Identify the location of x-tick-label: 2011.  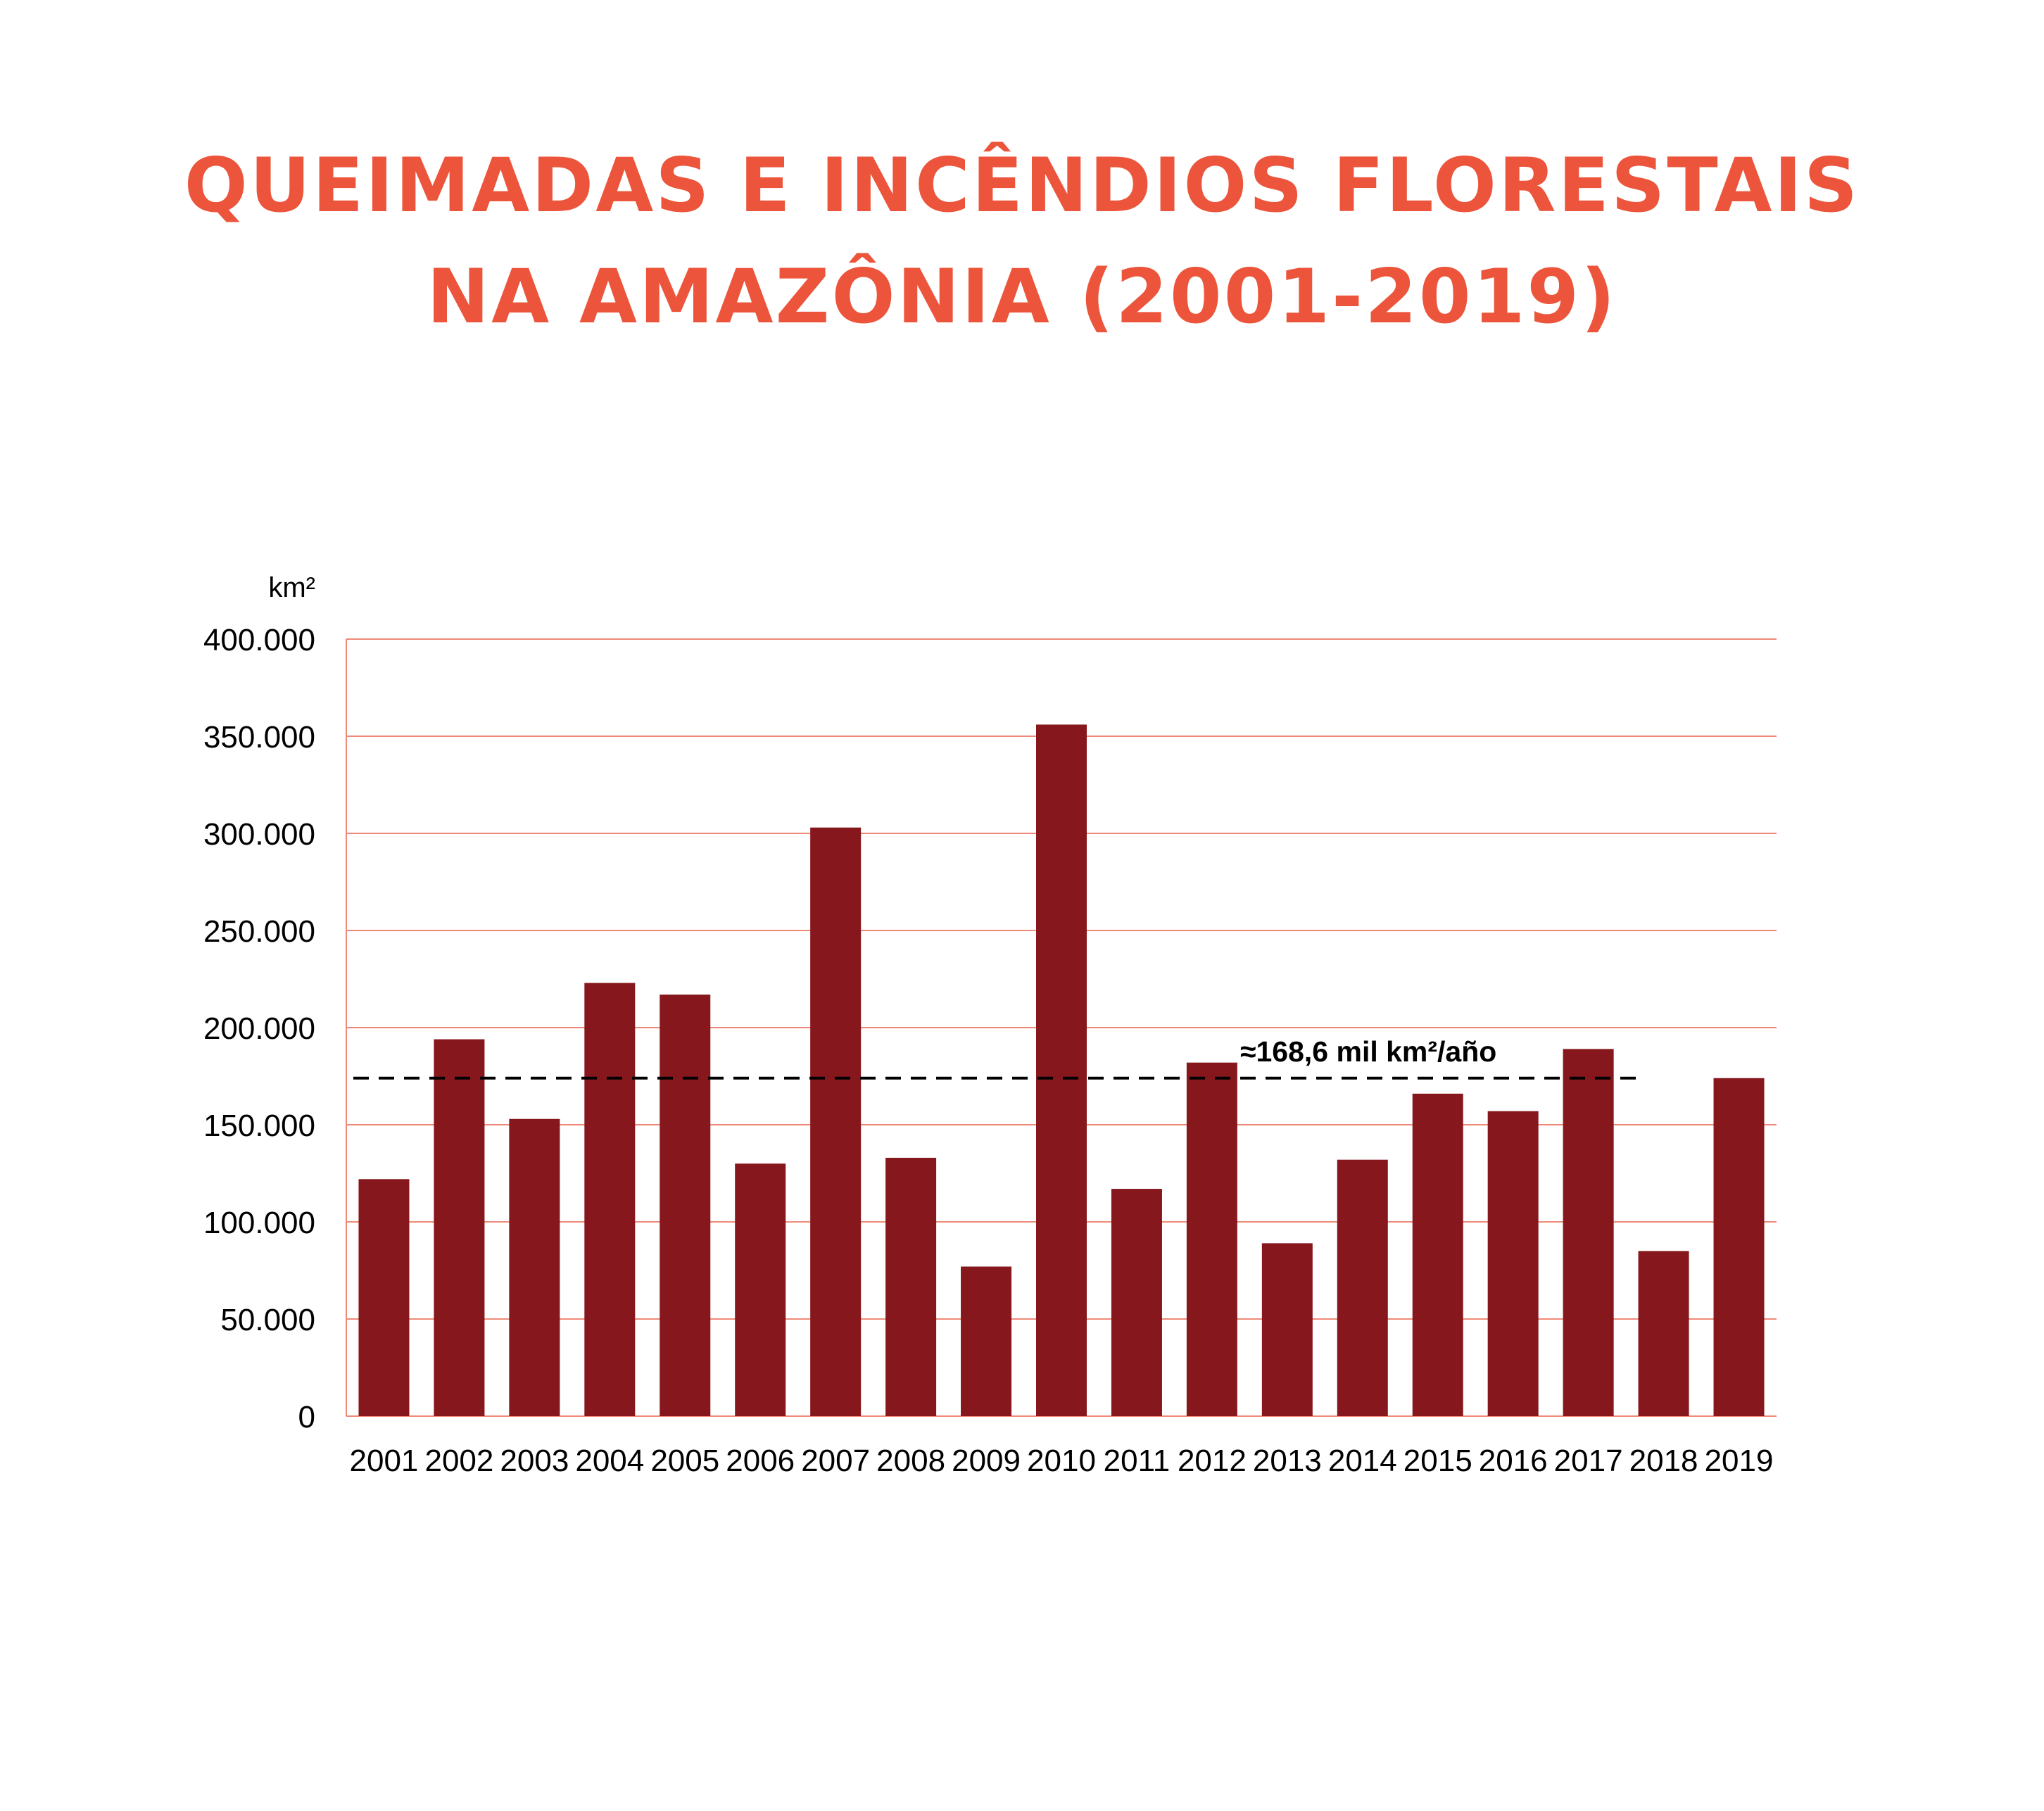
(1137, 1461).